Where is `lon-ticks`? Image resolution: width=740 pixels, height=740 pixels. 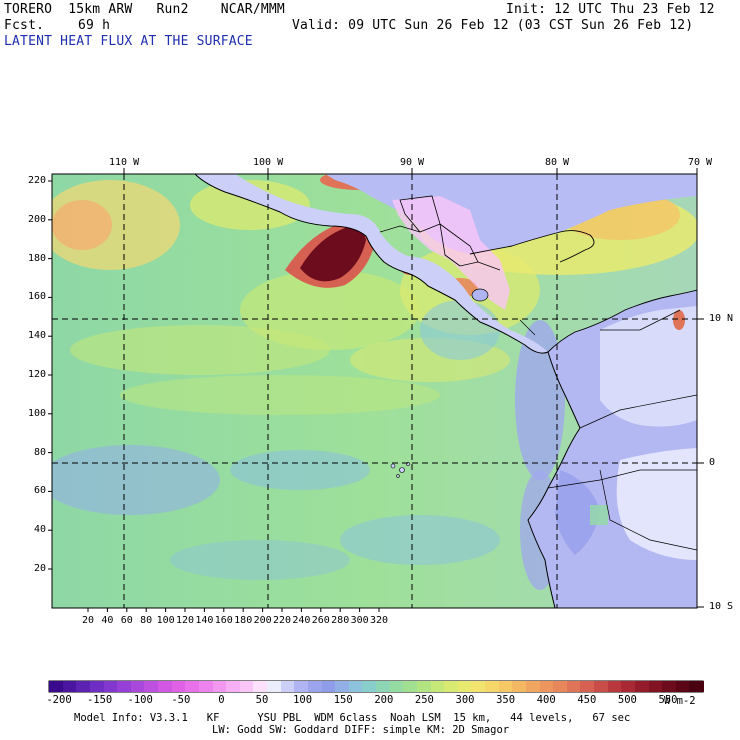 lon-ticks is located at coordinates (410, 171).